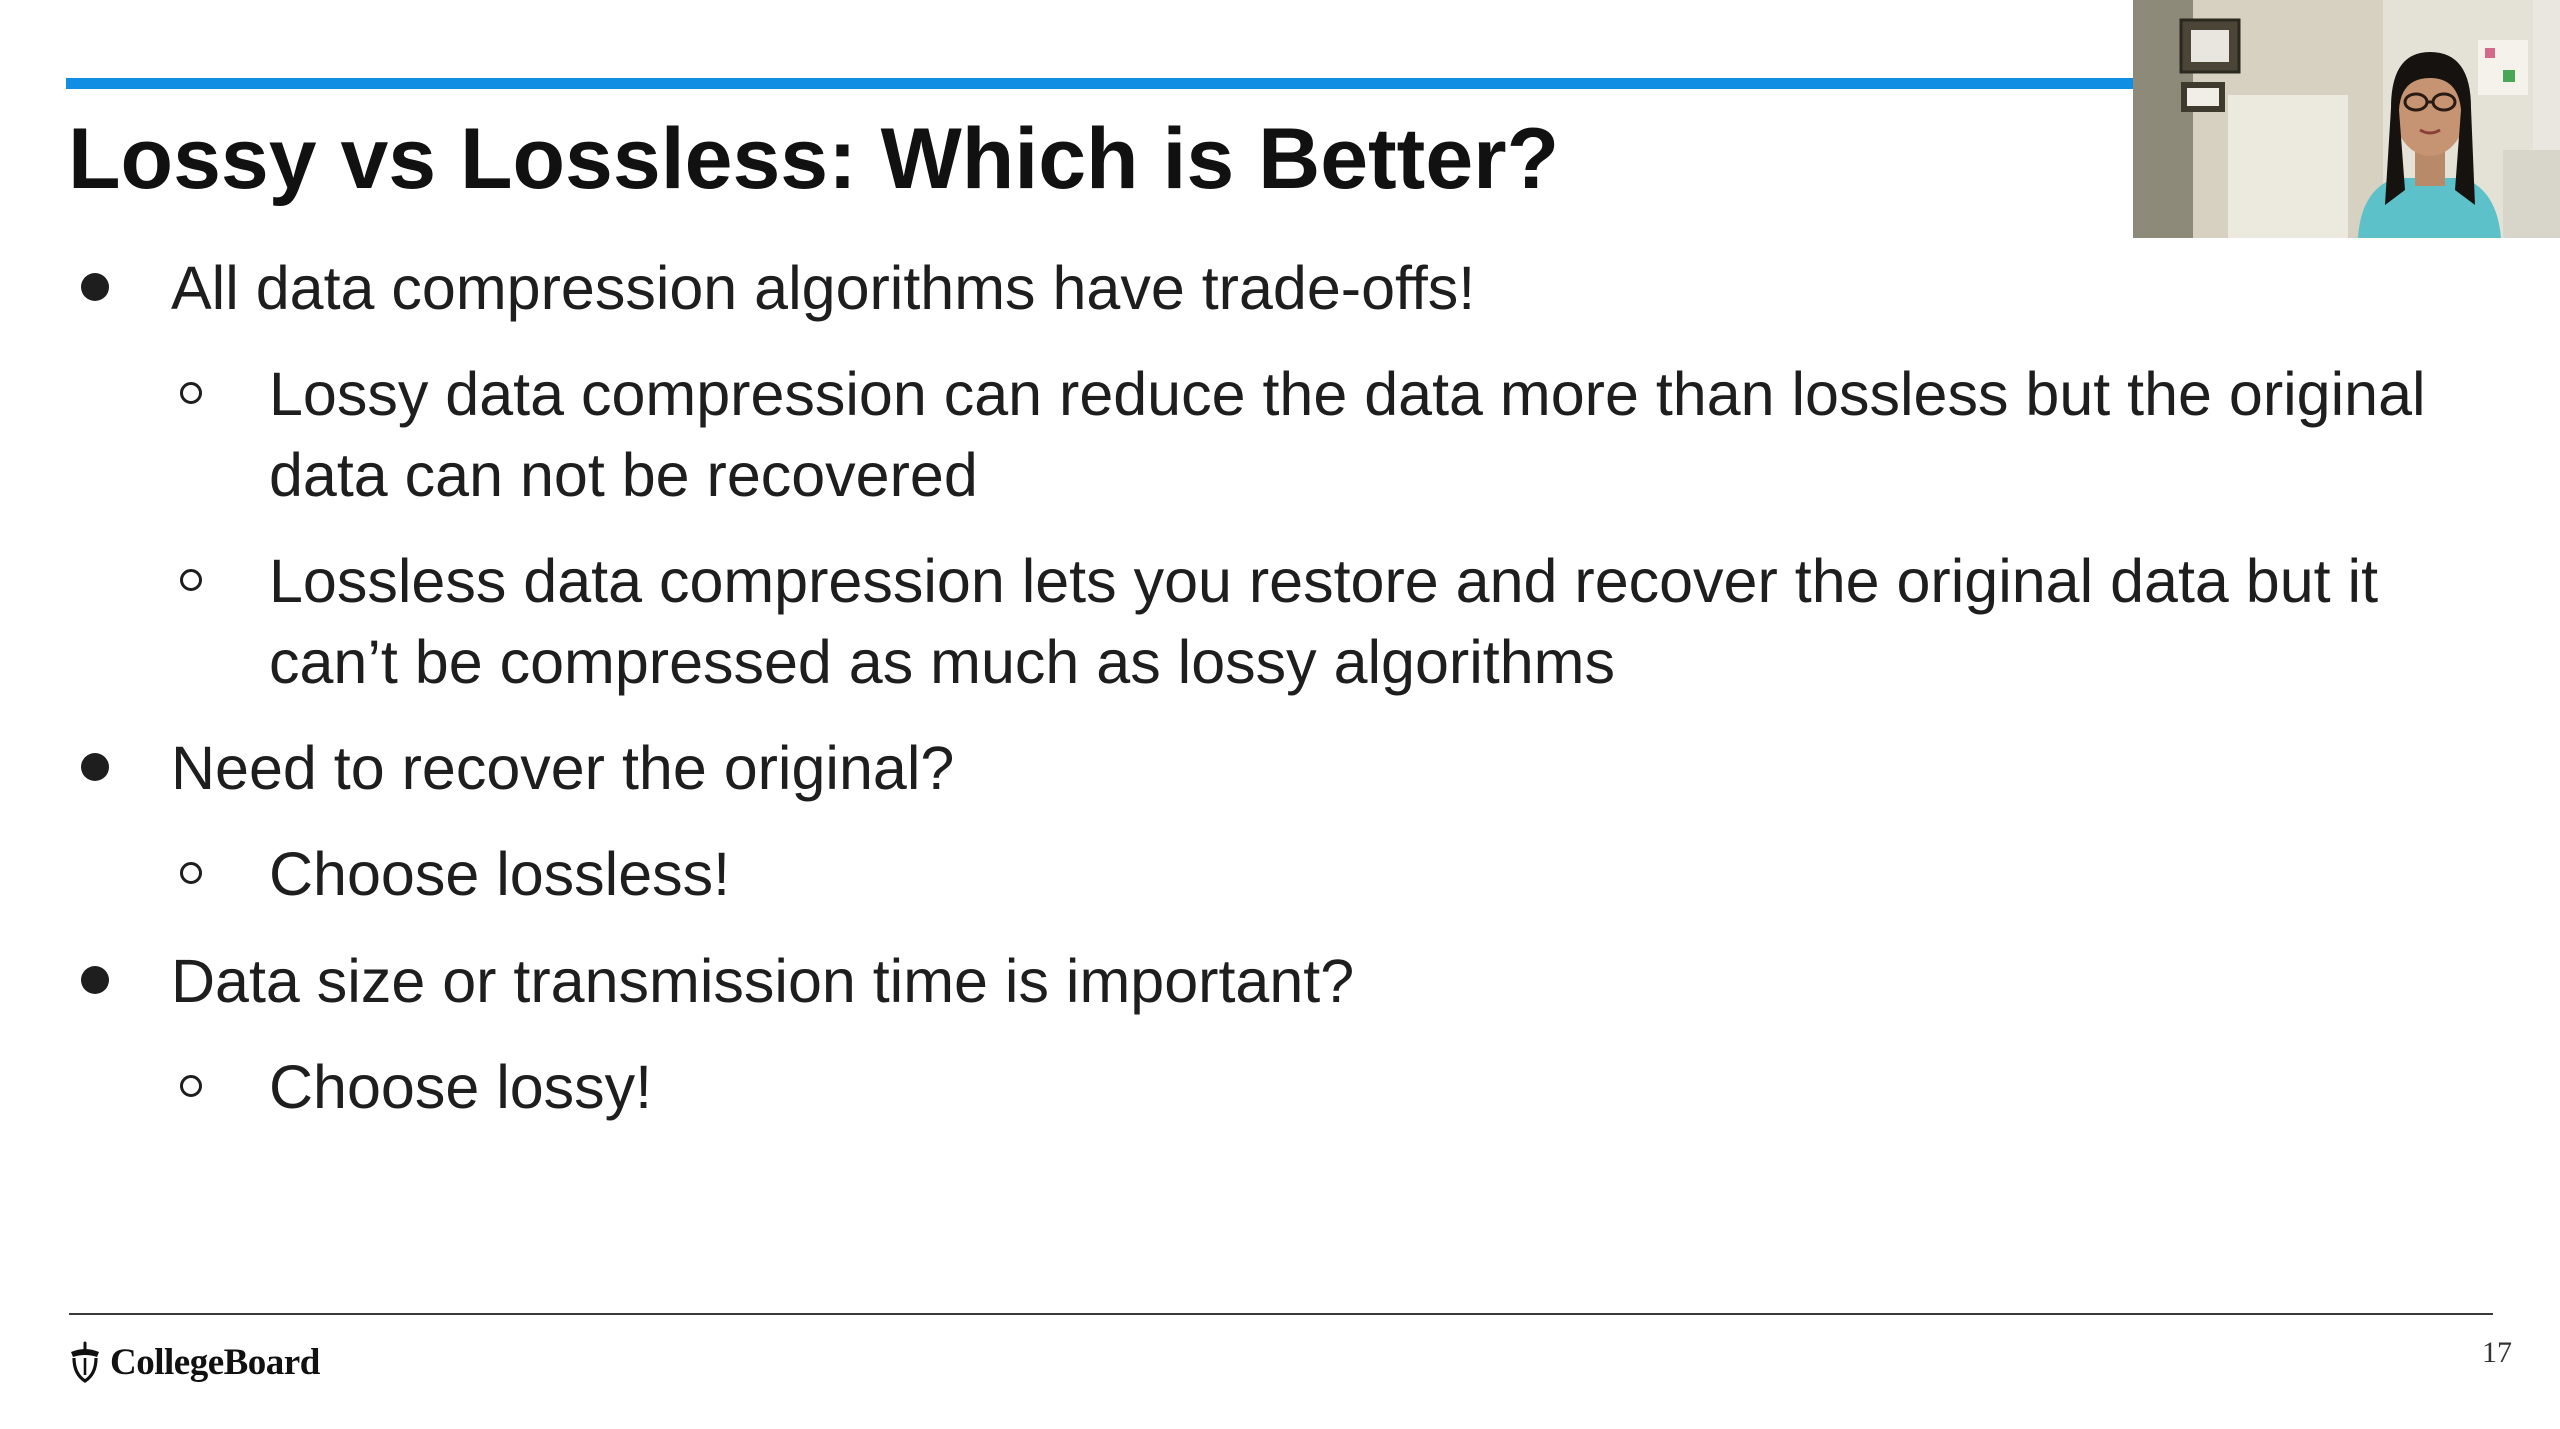 The image size is (2560, 1429). I want to click on footer-divider, so click(1281, 1314).